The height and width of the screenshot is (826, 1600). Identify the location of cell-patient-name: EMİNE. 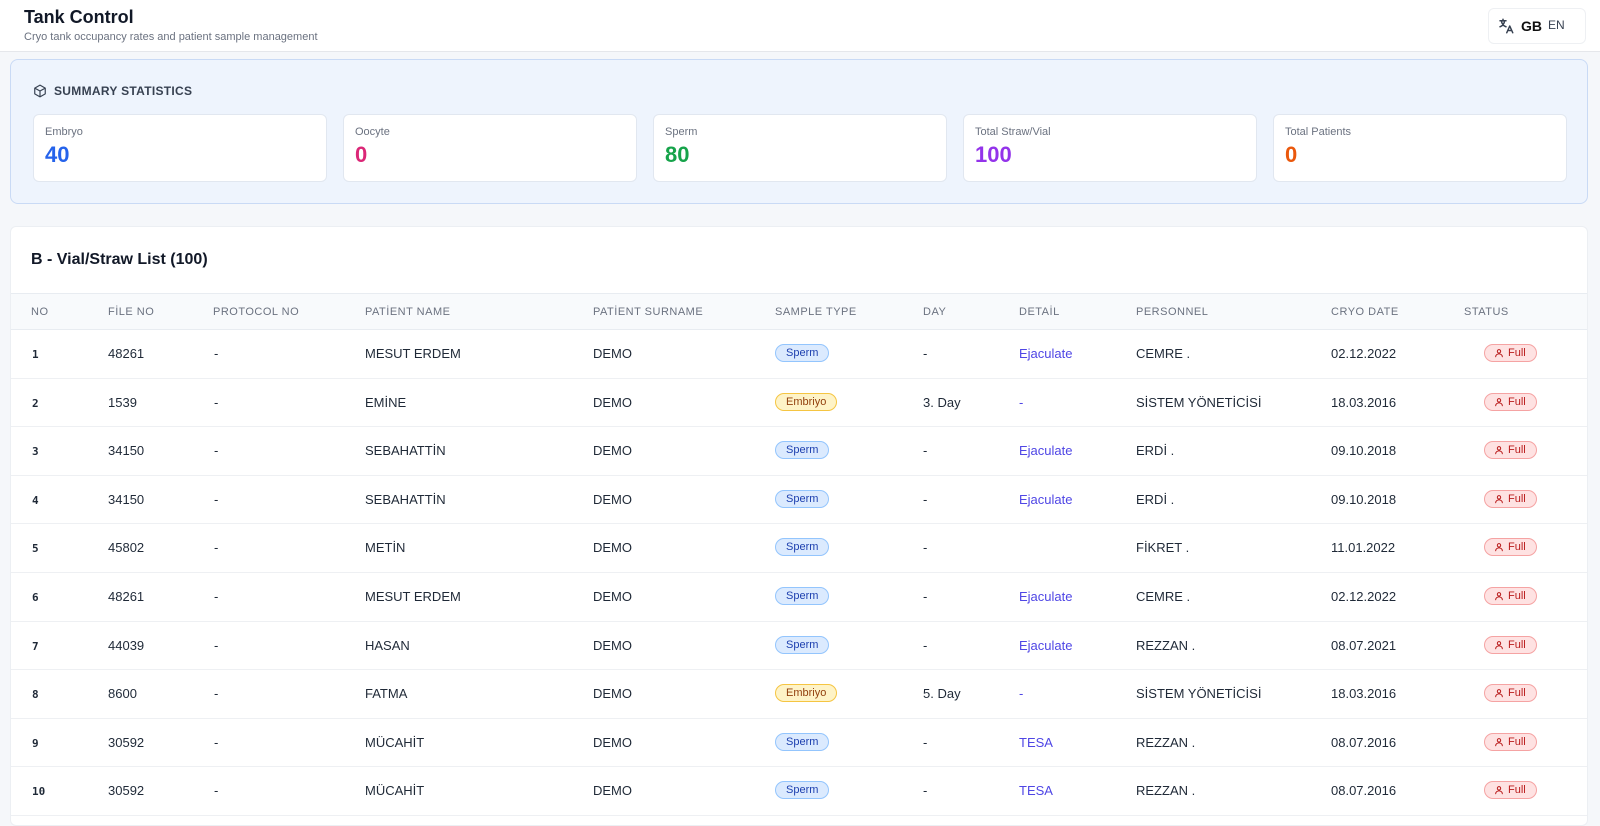
(386, 402).